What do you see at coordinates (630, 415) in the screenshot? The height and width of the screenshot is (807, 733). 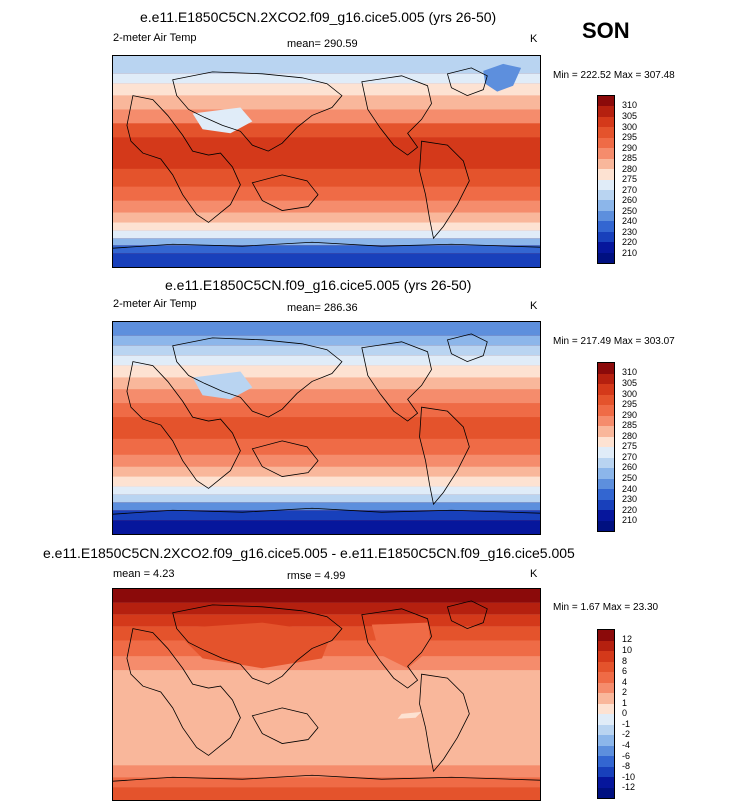 I see `panel-2-colorbar-label: 290` at bounding box center [630, 415].